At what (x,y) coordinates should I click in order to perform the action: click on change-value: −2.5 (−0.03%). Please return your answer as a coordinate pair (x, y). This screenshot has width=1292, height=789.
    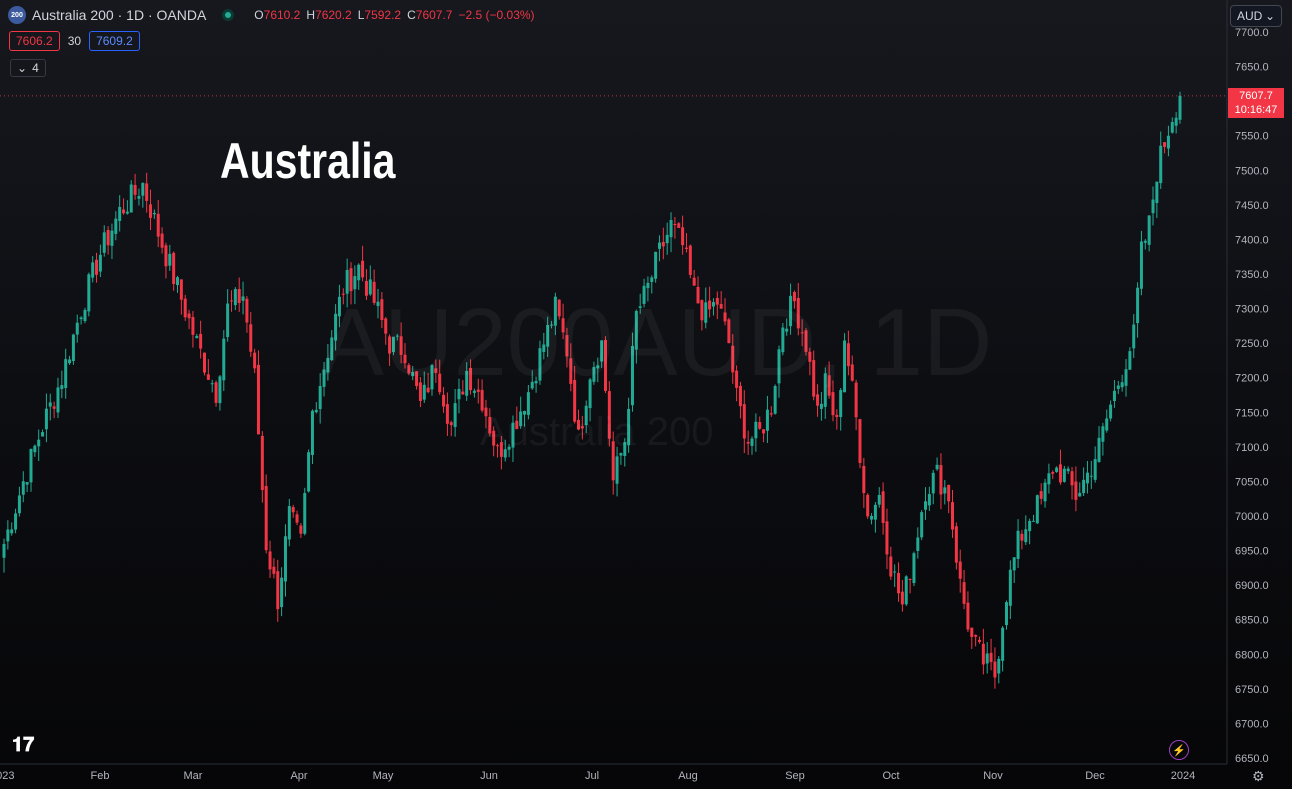
    Looking at the image, I should click on (496, 15).